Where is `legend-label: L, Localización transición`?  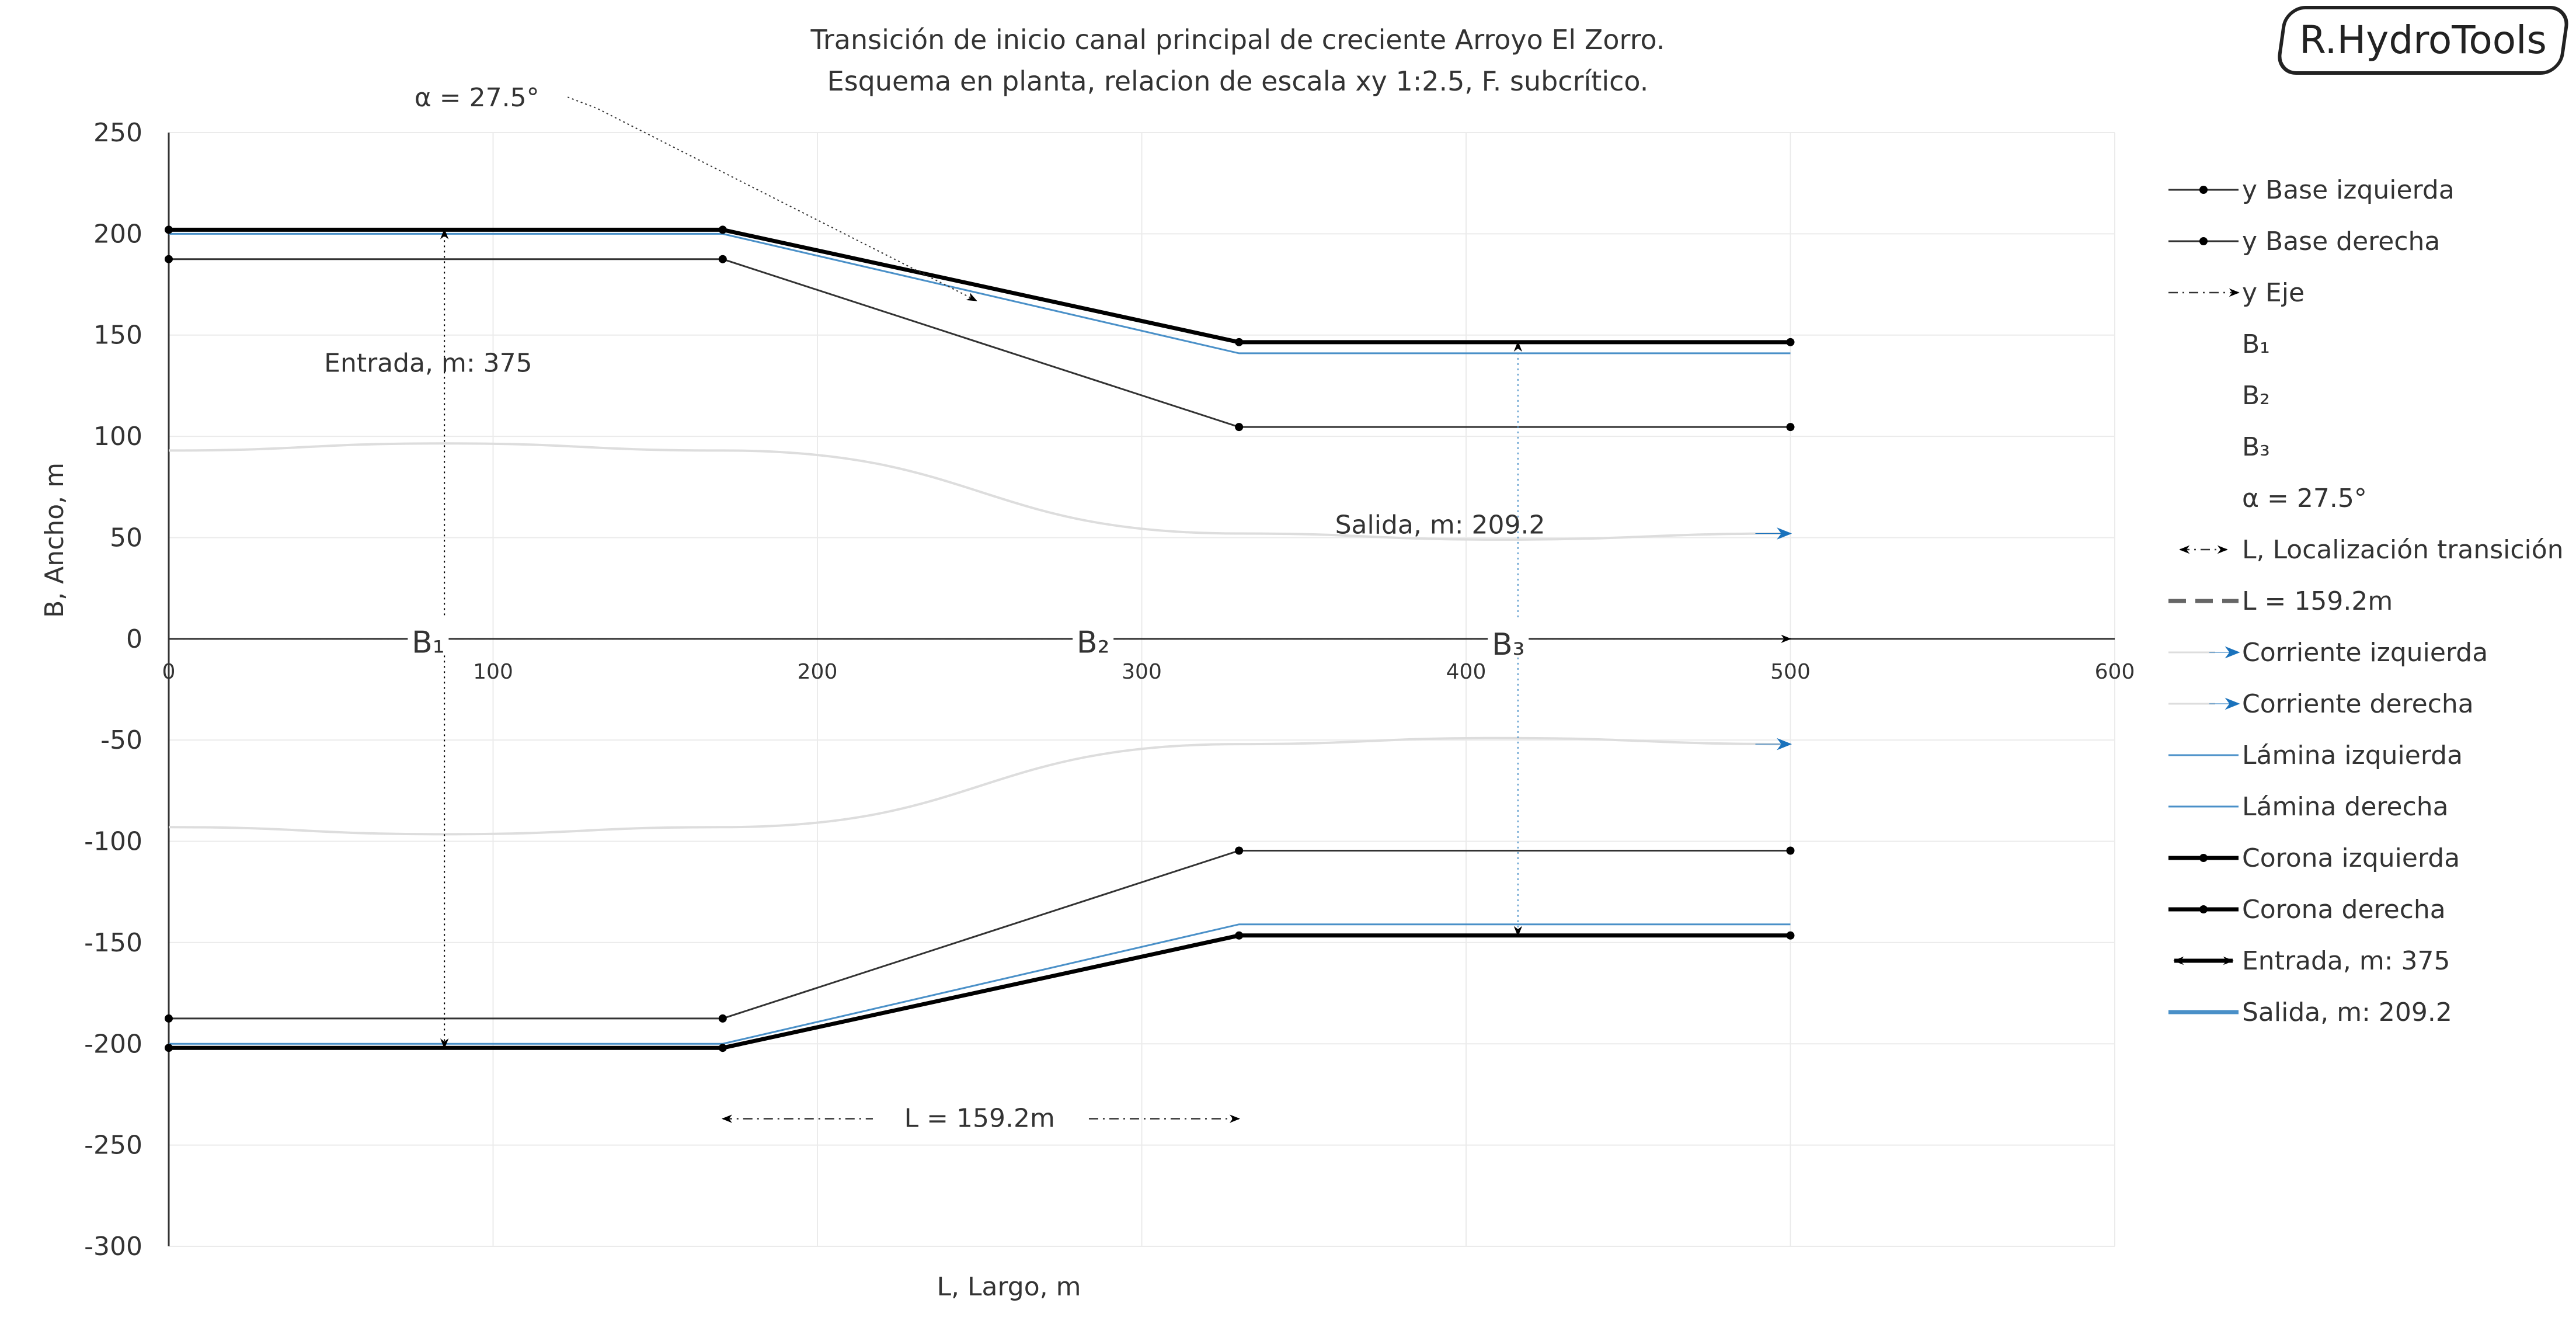 legend-label: L, Localización transición is located at coordinates (2403, 550).